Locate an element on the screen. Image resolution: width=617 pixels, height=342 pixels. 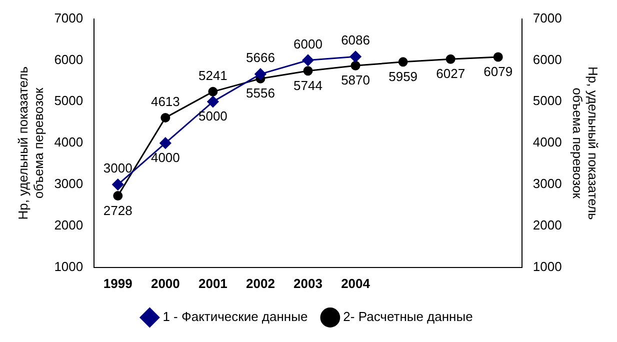
x-tick-label: 2003 is located at coordinates (308, 283).